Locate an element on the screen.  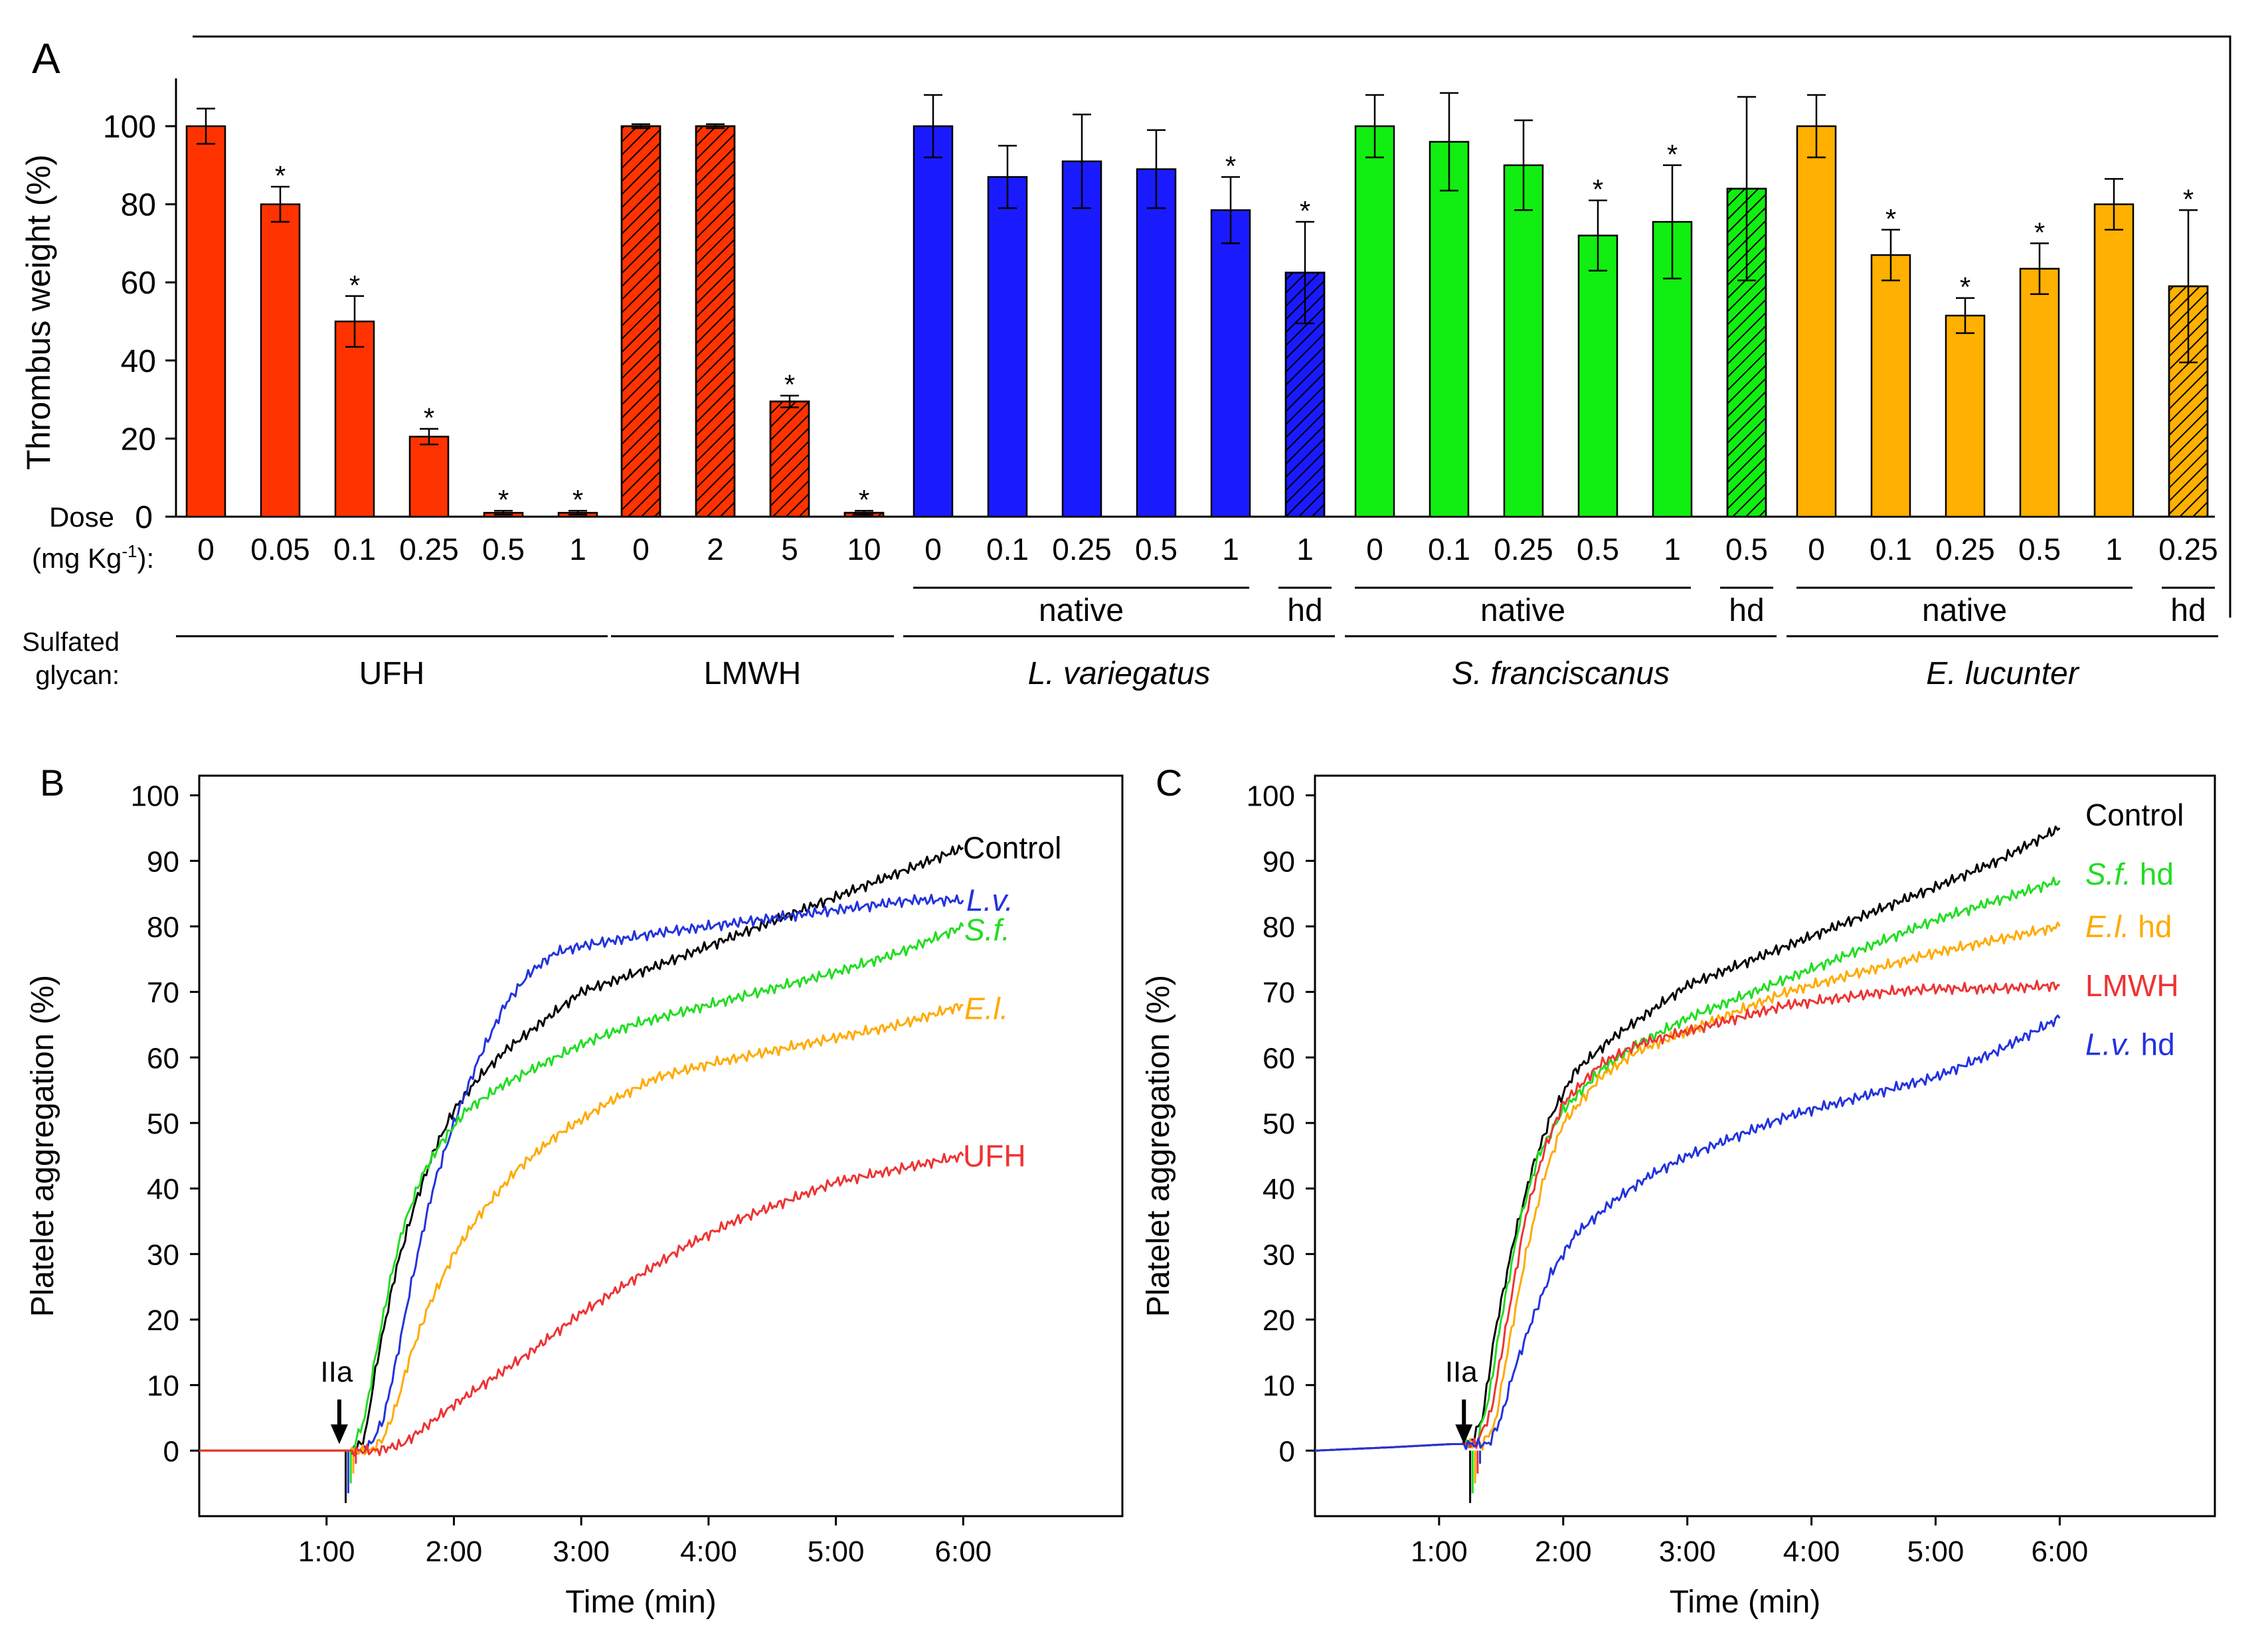
y-tick-label-a: 100 is located at coordinates (129, 128).